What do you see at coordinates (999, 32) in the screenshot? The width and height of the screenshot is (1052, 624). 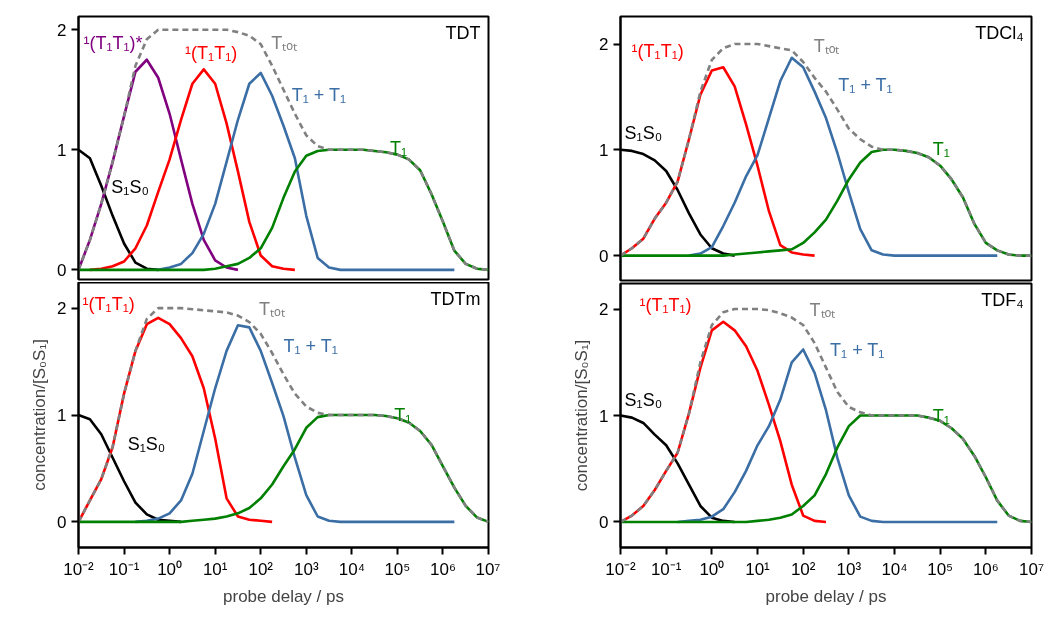 I see `chart-title: TDCl₄` at bounding box center [999, 32].